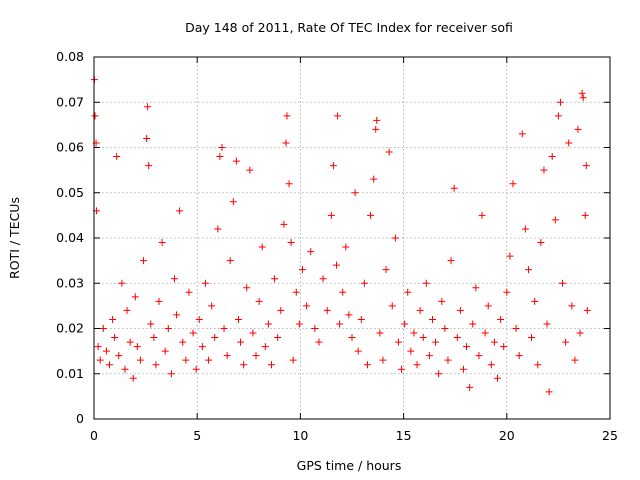 This screenshot has height=480, width=640. What do you see at coordinates (354, 435) in the screenshot?
I see `x-tick-labels: 0 5 10 15 20 25` at bounding box center [354, 435].